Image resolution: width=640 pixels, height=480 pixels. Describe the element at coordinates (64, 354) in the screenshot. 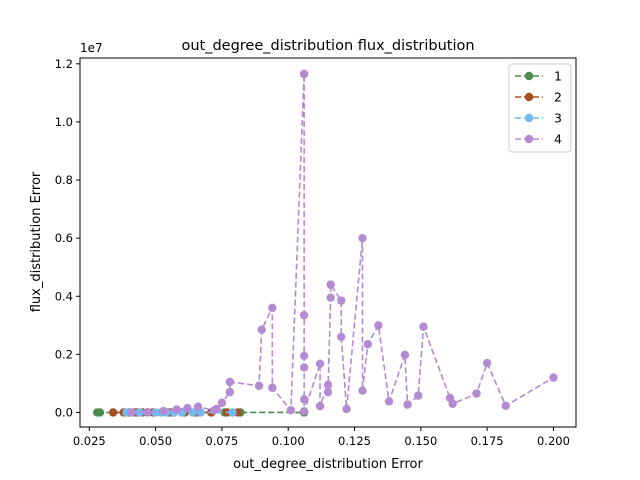

I see `y-tick-label: 0.2` at that location.